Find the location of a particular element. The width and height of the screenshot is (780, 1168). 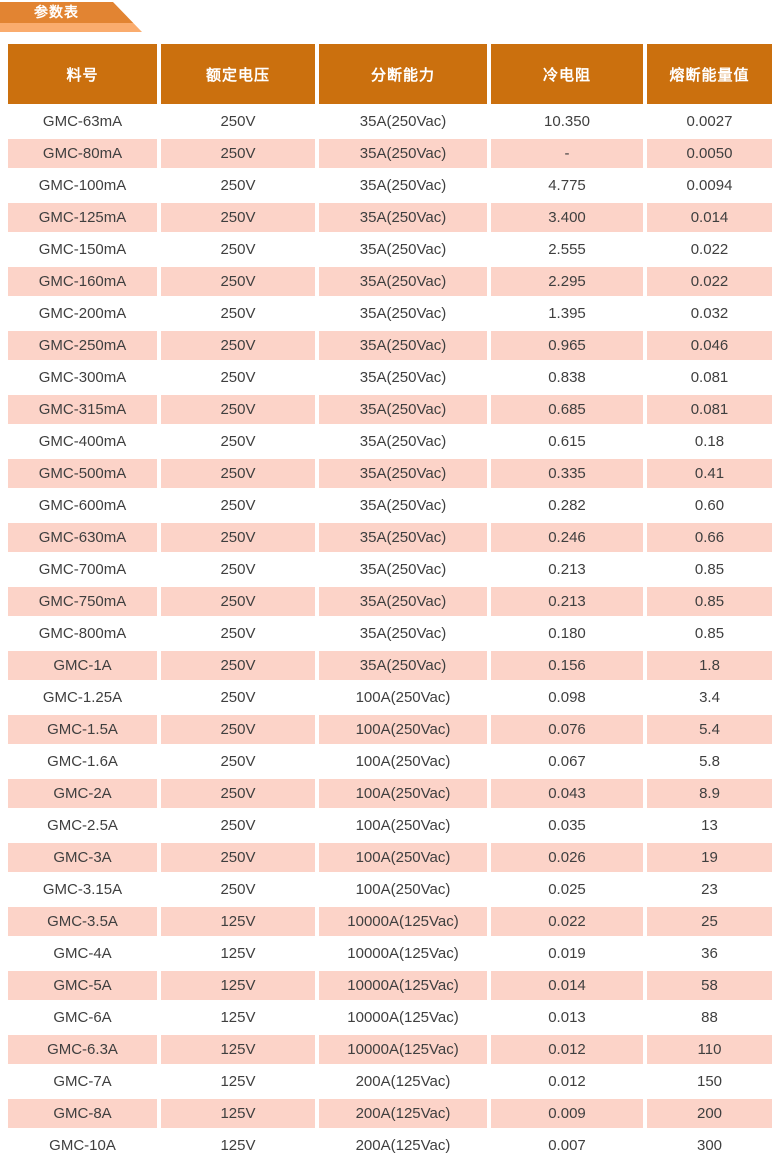

table-cell: 10000A(125Vac) is located at coordinates (403, 953).